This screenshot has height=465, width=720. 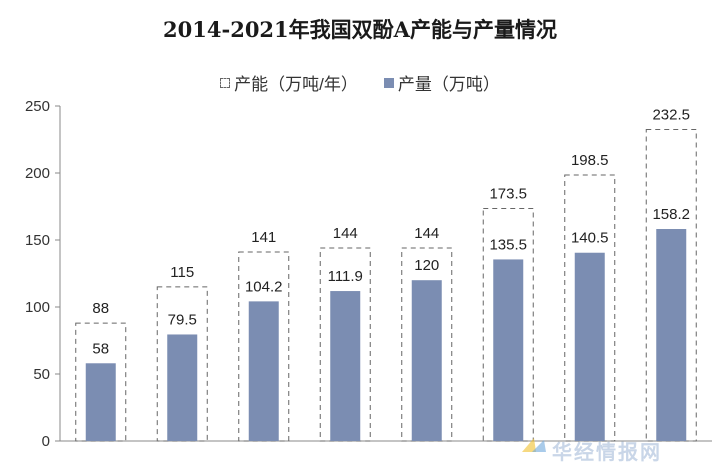 I want to click on legend-item-production: 产量（万吨）, so click(x=441, y=82).